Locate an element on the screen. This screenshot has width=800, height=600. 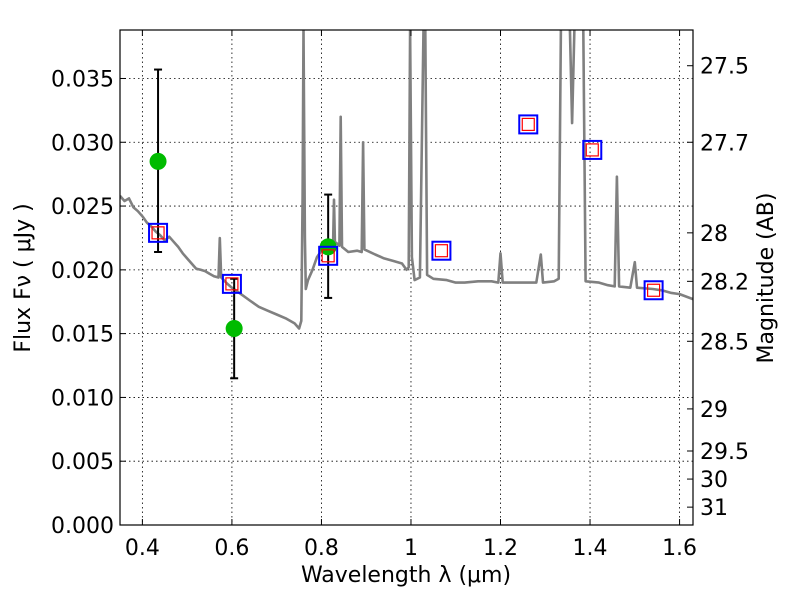
mag-tick-label: 27.5 is located at coordinates (724, 67).